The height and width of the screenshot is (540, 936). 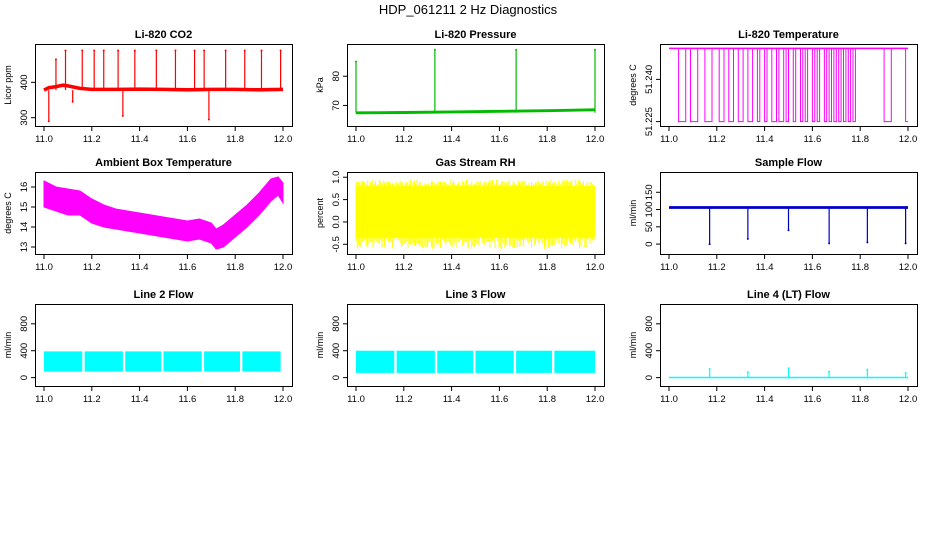 I want to click on series-line4, so click(x=788, y=373).